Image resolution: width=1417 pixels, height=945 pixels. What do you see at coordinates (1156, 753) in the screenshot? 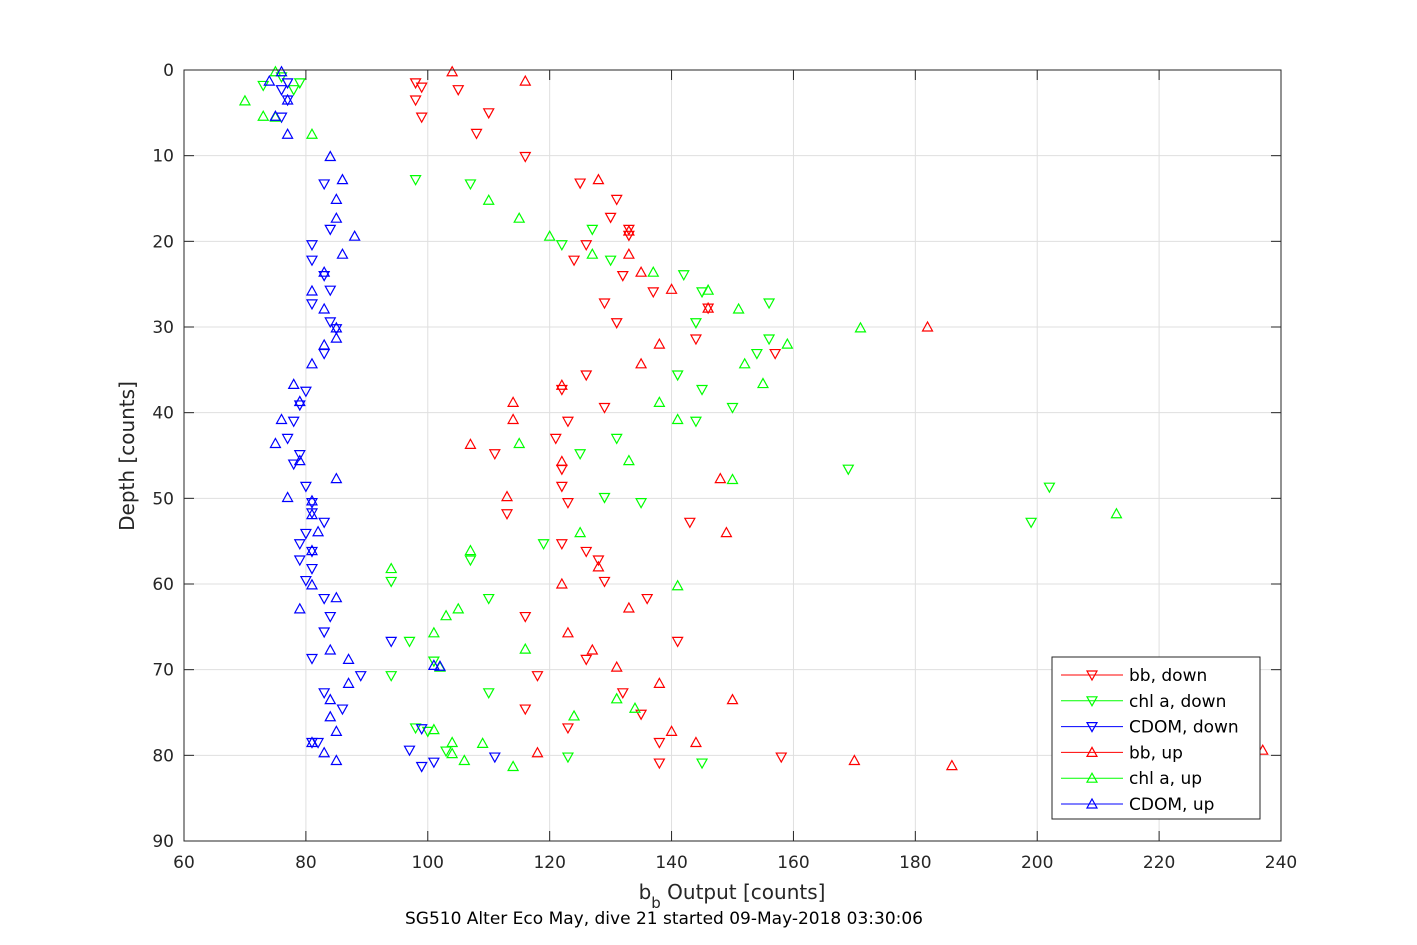
I see `legend-label: bb, up` at bounding box center [1156, 753].